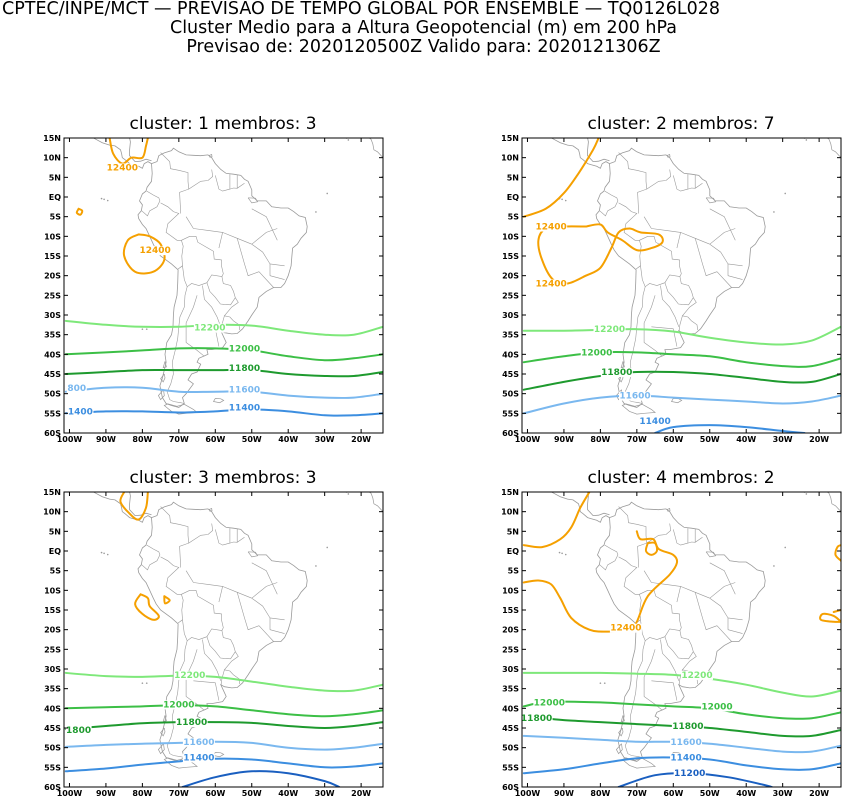  What do you see at coordinates (52, 669) in the screenshot?
I see `lat-tick-label: 30S` at bounding box center [52, 669].